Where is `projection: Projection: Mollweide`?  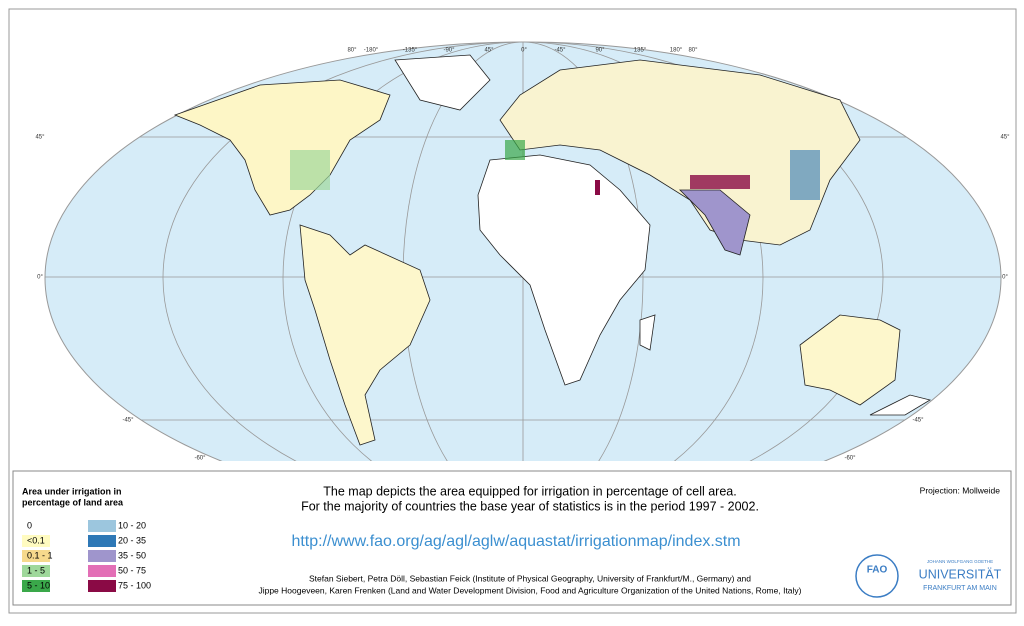 projection: Projection: Mollweide is located at coordinates (960, 490).